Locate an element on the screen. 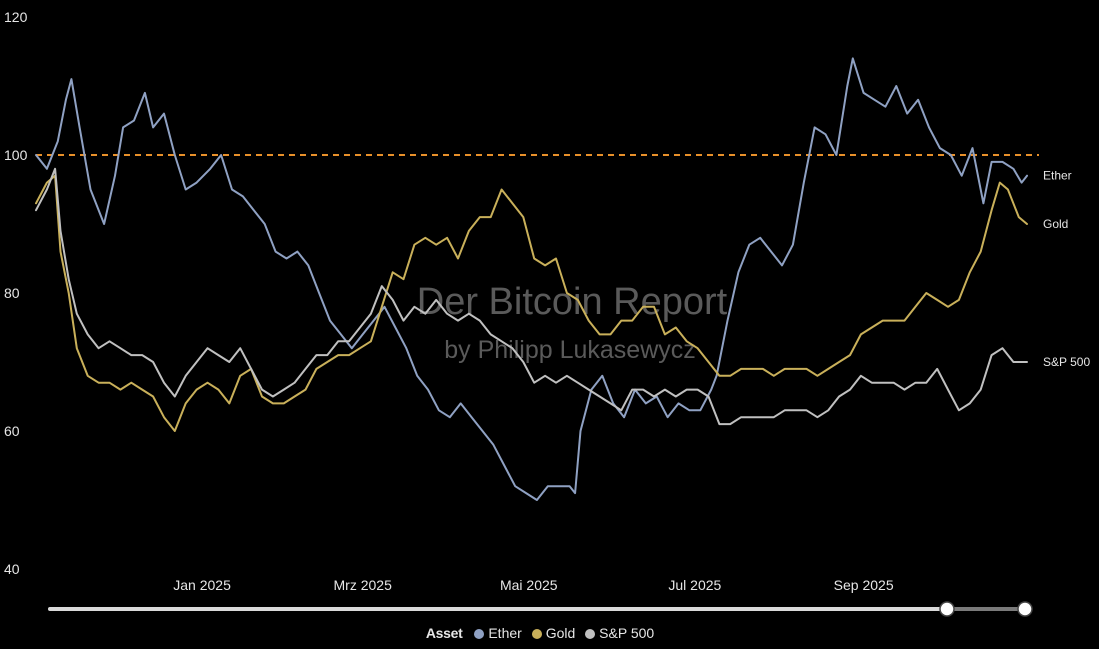 The image size is (1099, 649). y-tick-label-100: 100 is located at coordinates (16, 155).